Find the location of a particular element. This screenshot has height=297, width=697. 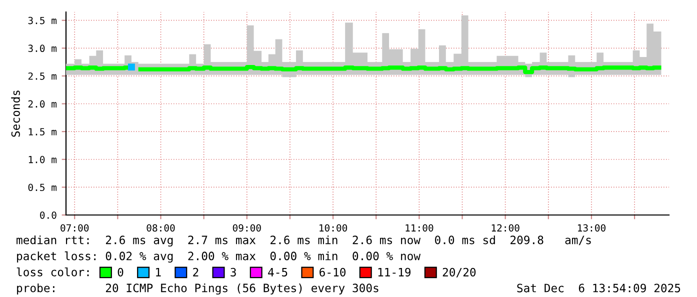

x-tick-label: 10:00 is located at coordinates (334, 228).